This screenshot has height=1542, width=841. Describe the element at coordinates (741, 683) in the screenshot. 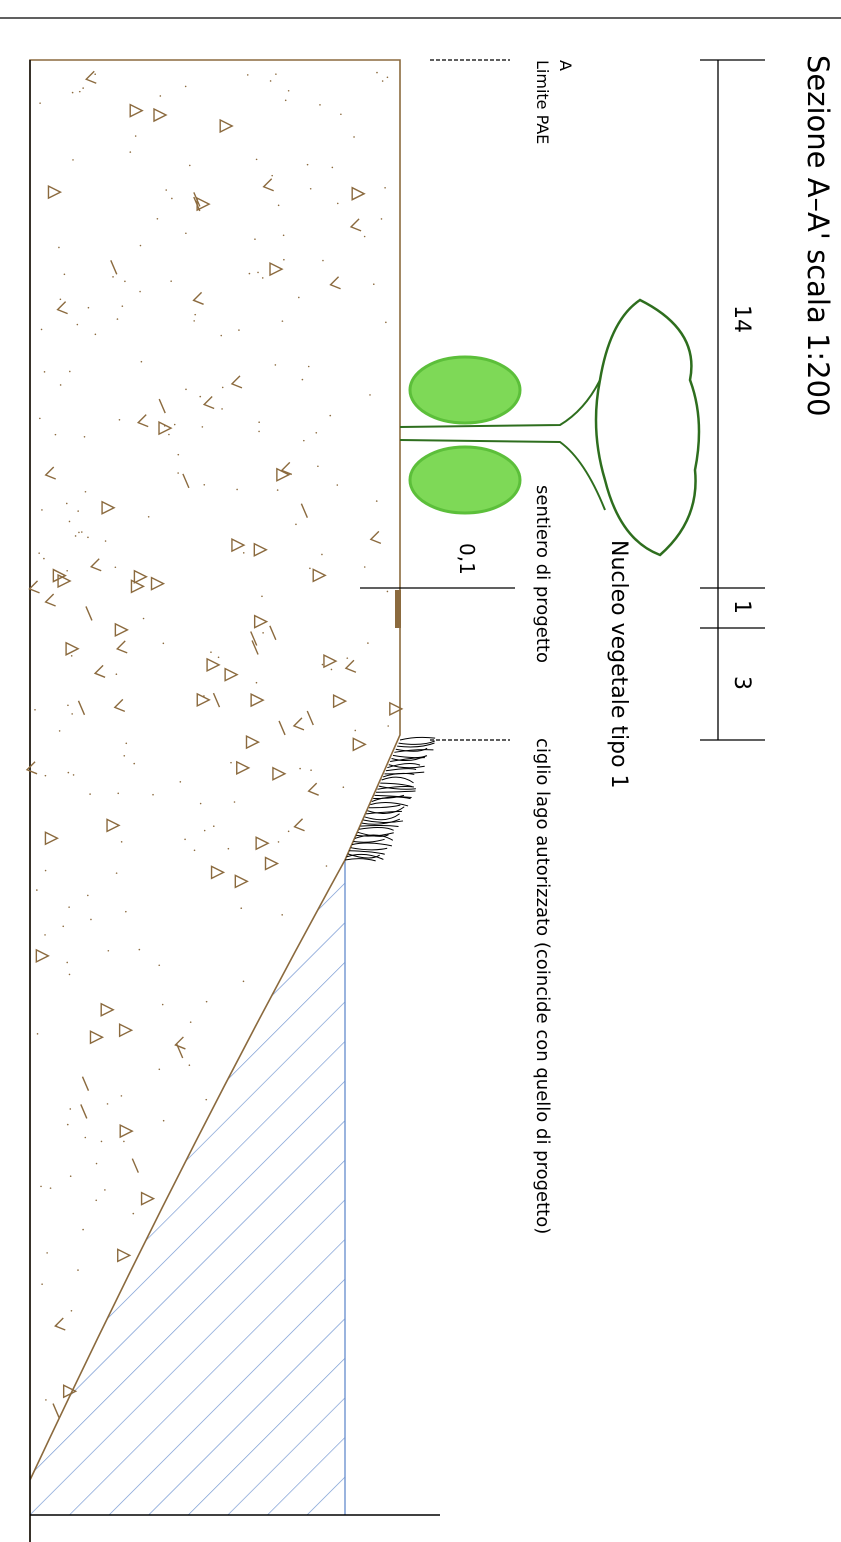

I see `dim-edge: 3` at that location.